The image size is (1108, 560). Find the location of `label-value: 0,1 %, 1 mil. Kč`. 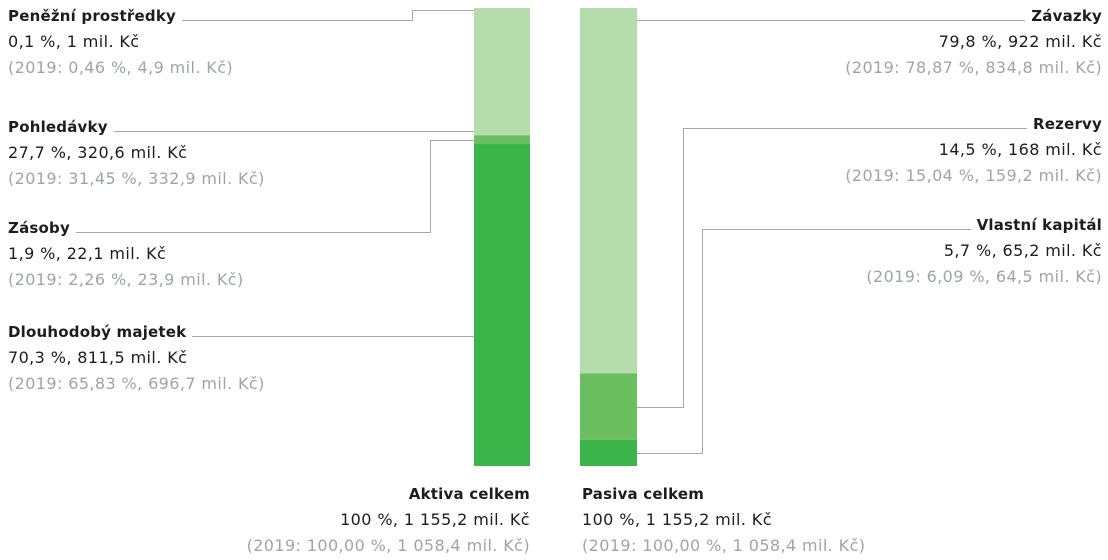

label-value: 0,1 %, 1 mil. Kč is located at coordinates (74, 41).